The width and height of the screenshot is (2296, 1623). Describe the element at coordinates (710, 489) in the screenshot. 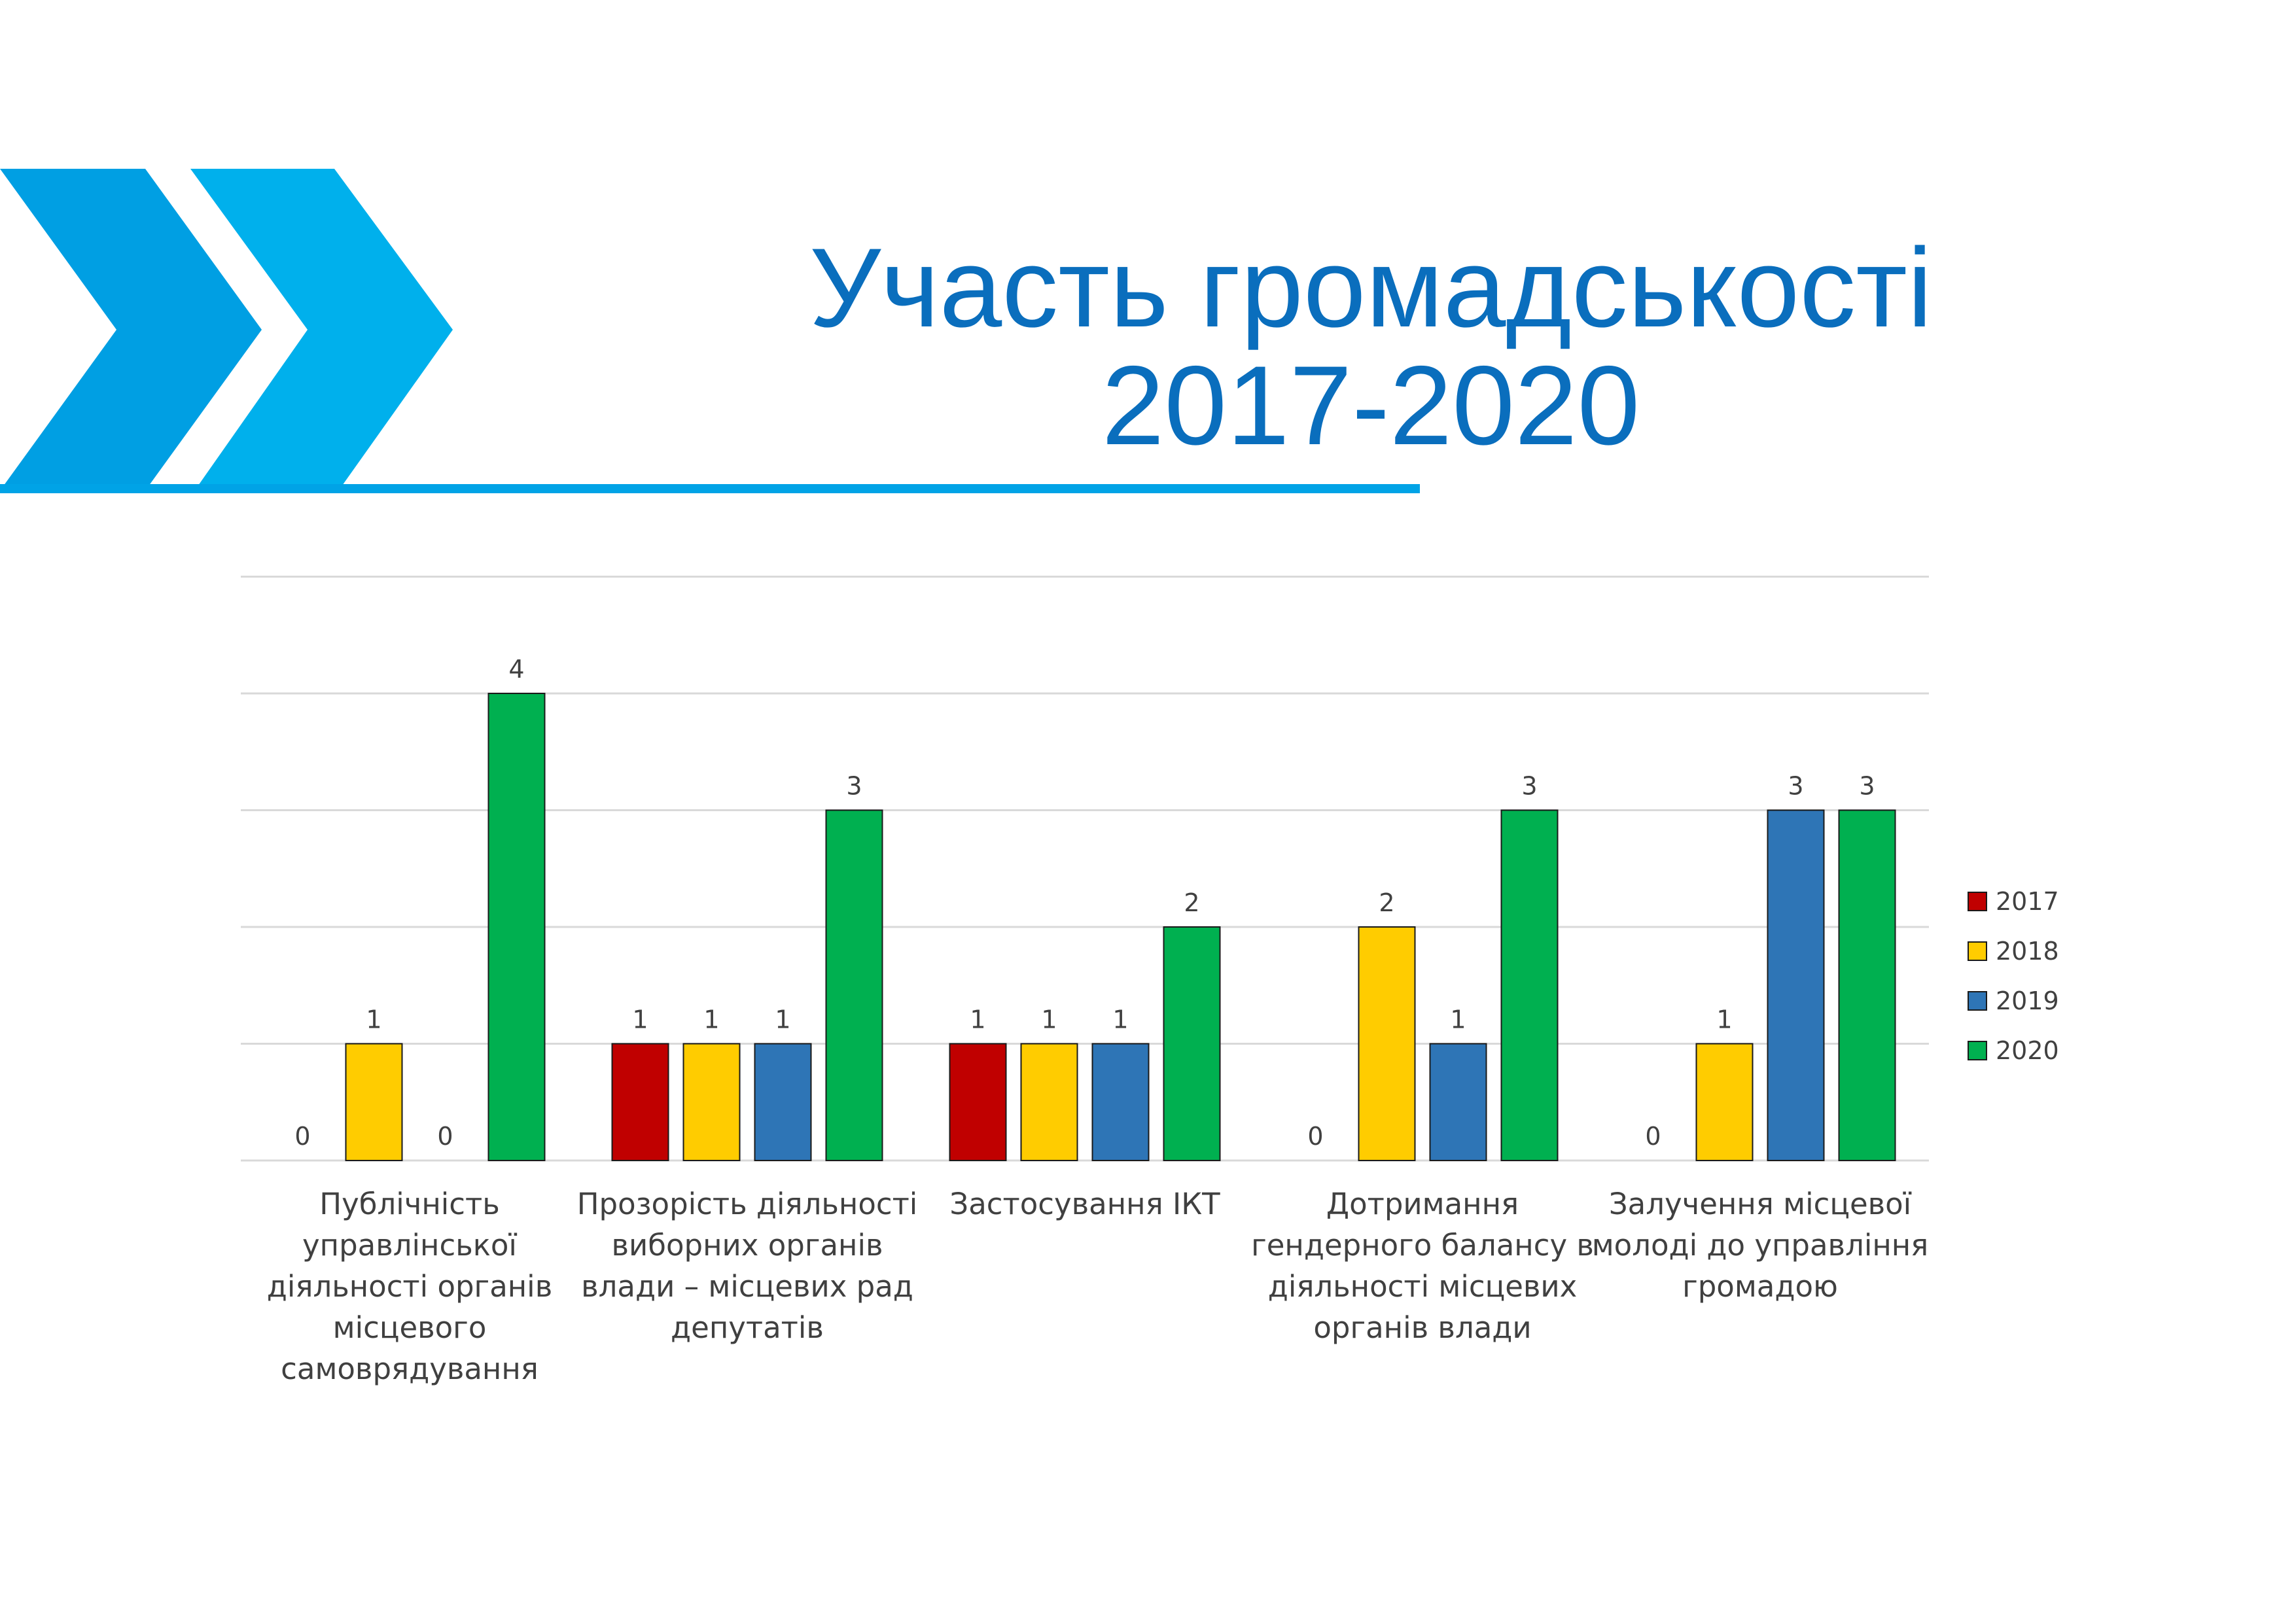

I see `header-underline` at that location.